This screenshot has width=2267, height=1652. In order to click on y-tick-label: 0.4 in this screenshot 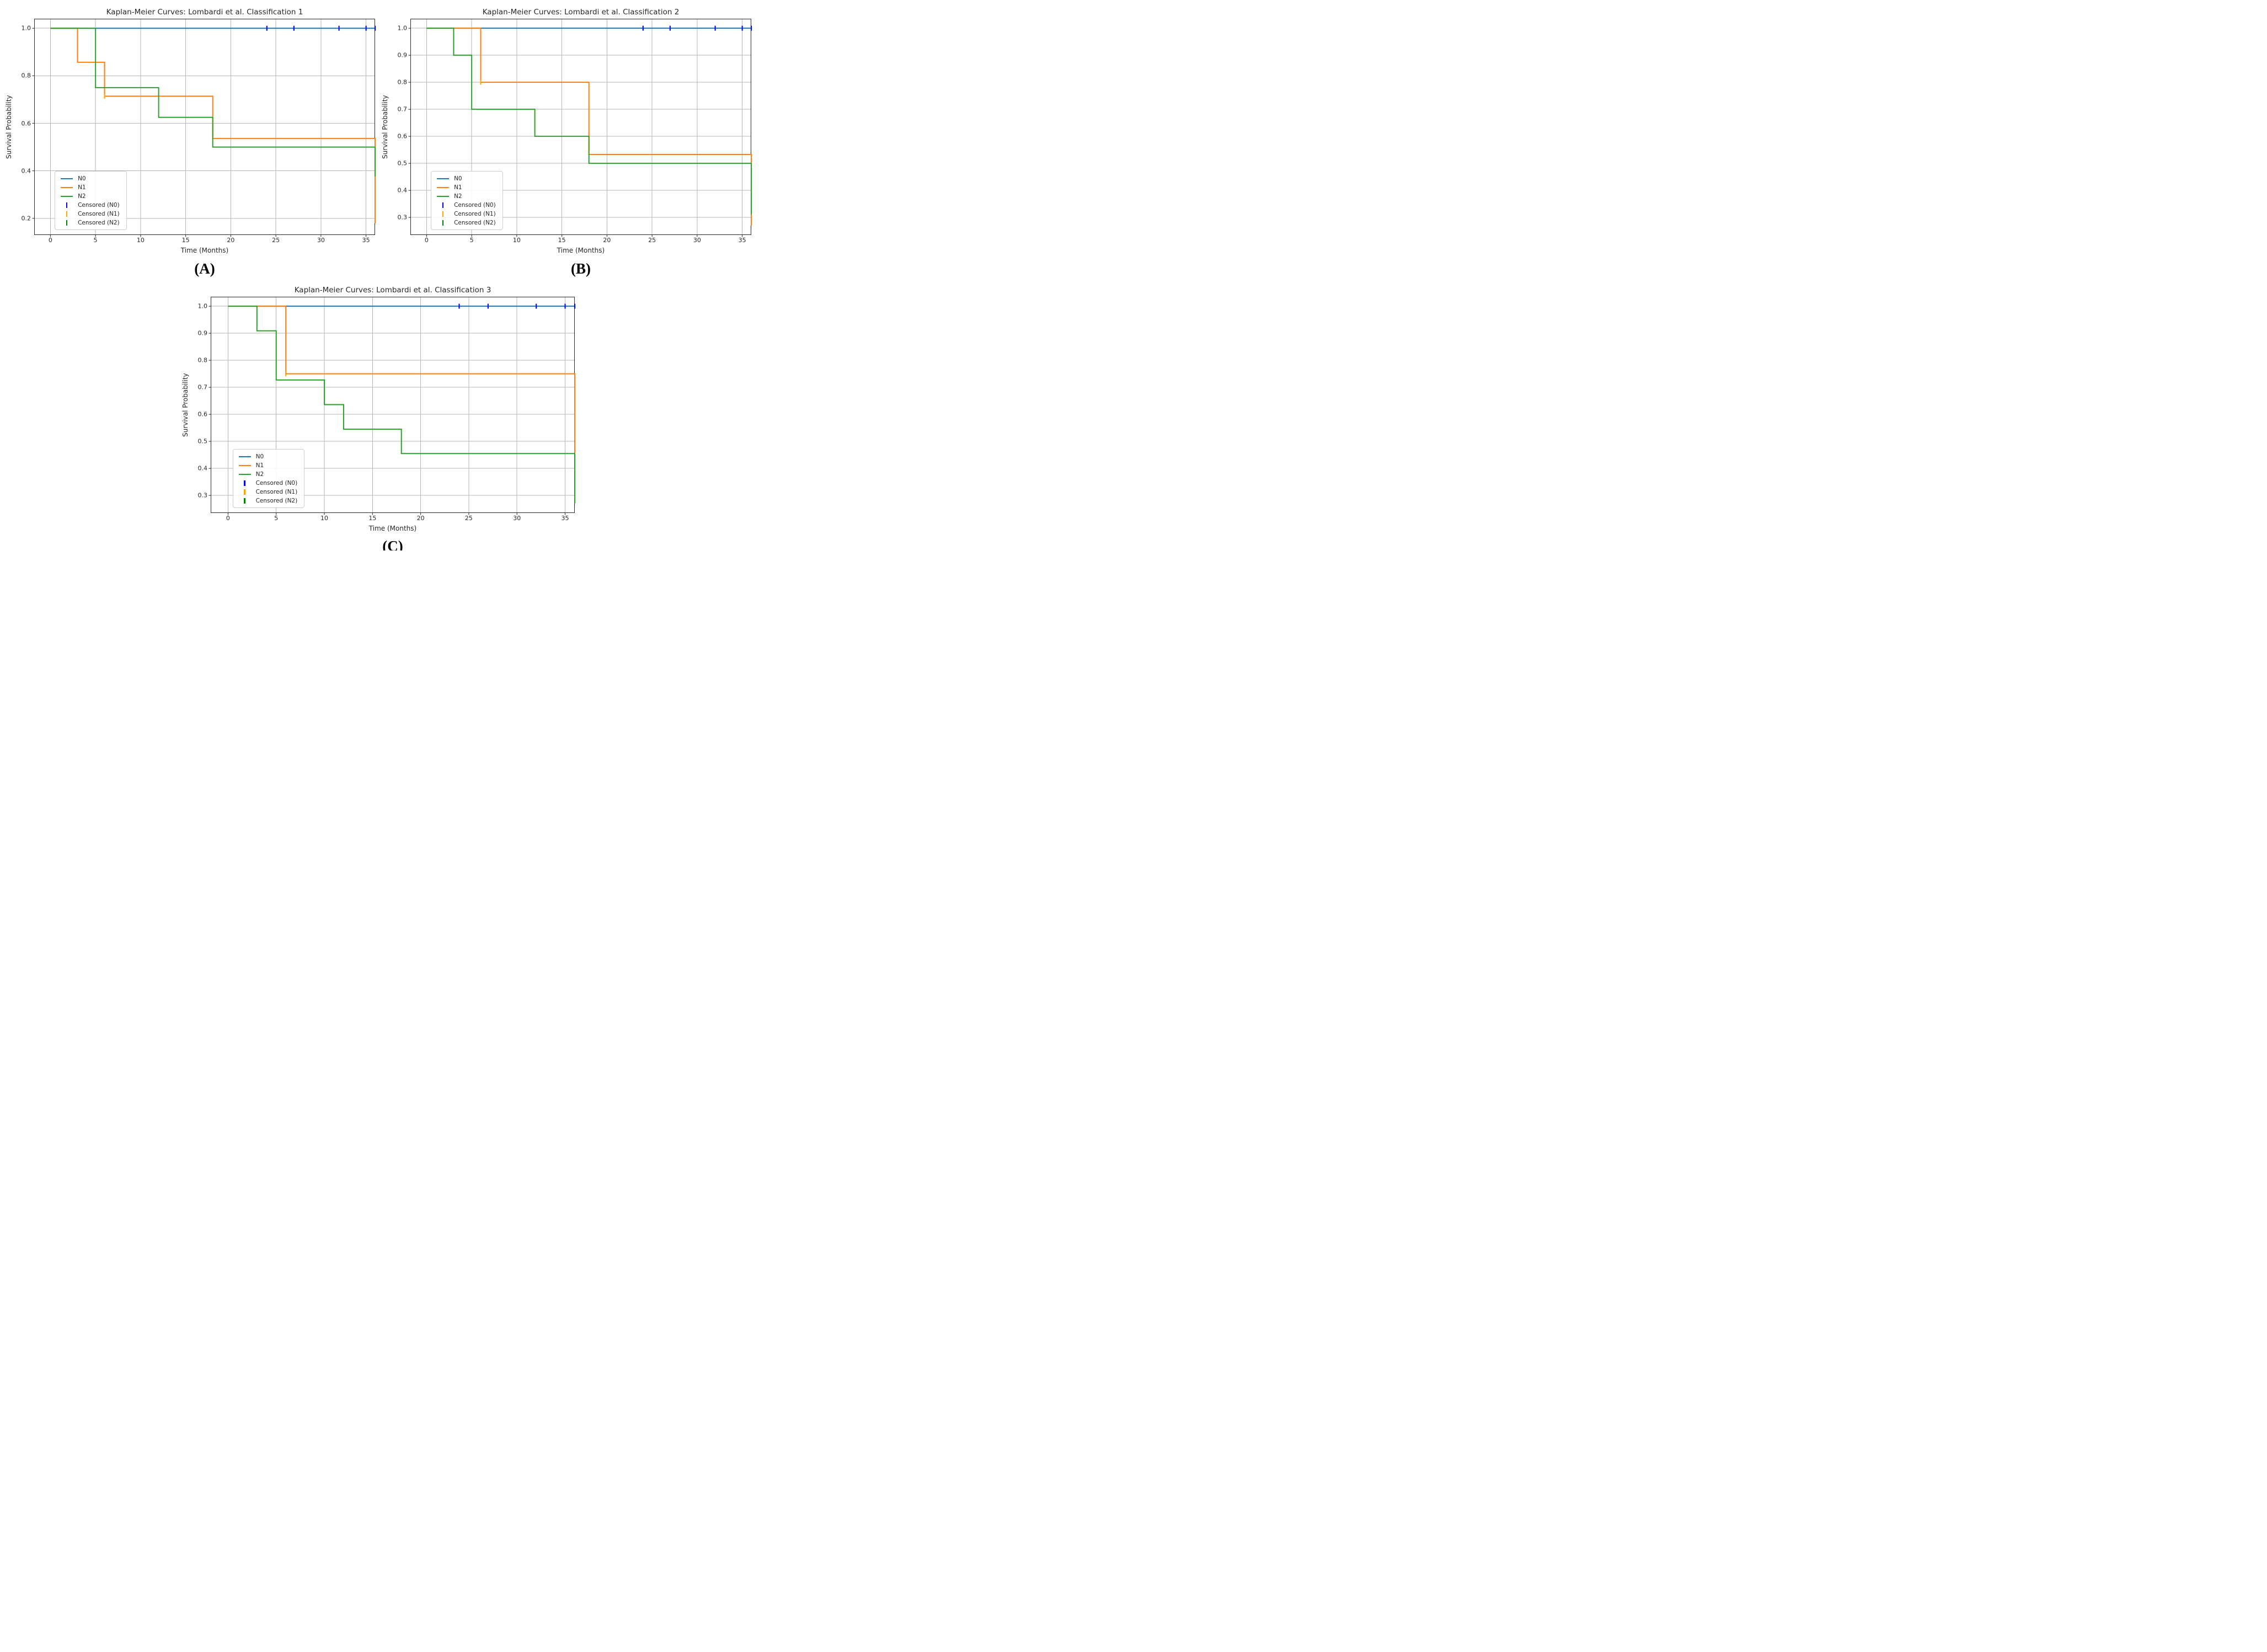, I will do `click(203, 468)`.